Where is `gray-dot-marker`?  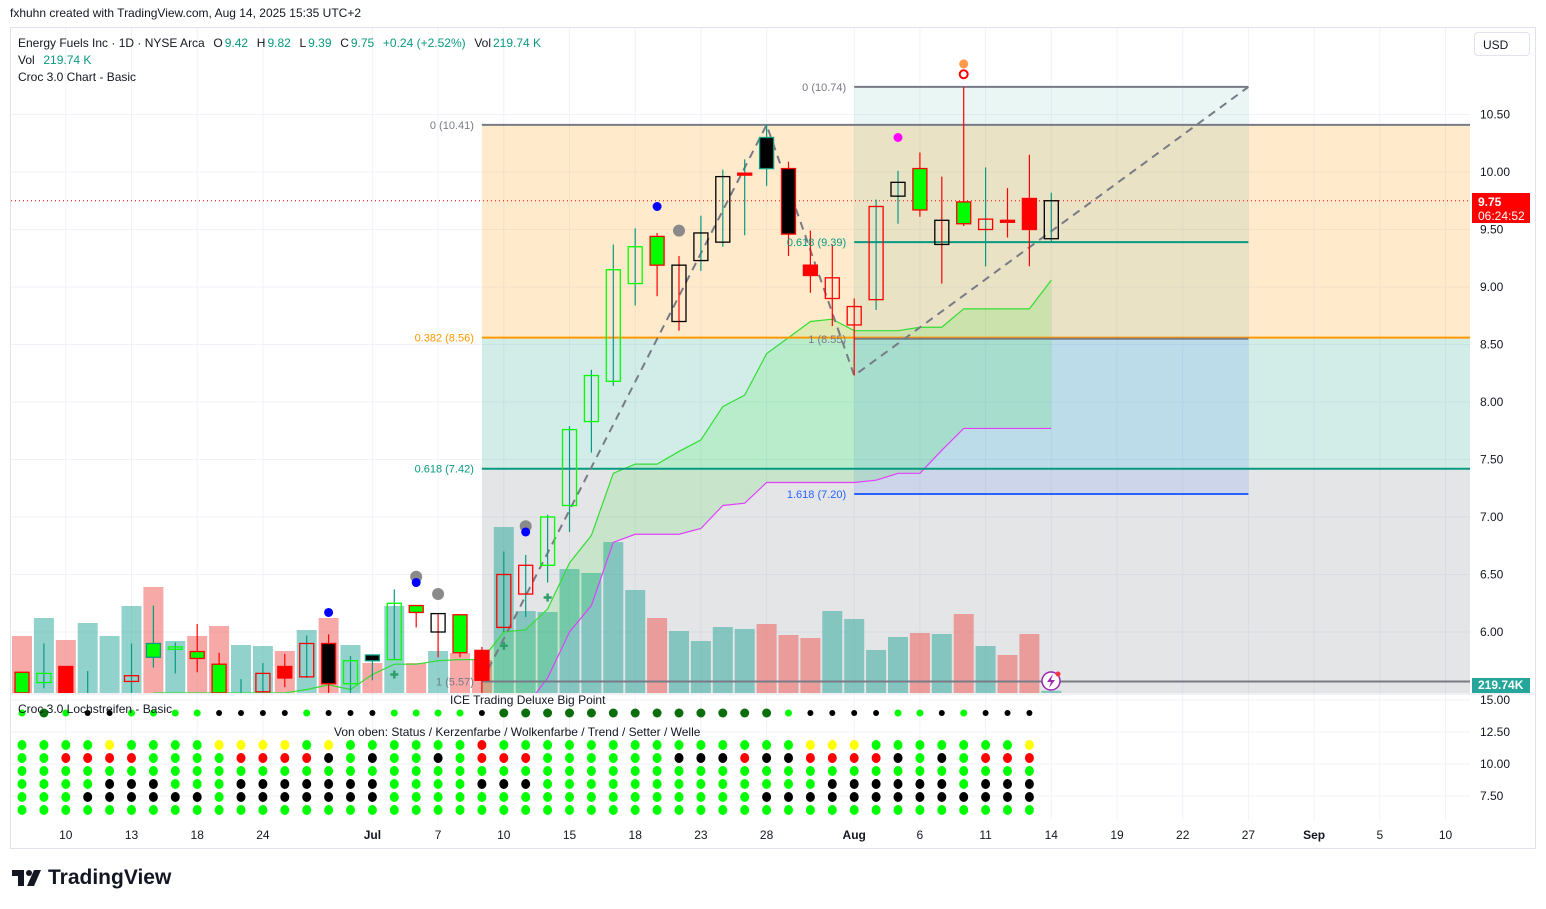 gray-dot-marker is located at coordinates (438, 594).